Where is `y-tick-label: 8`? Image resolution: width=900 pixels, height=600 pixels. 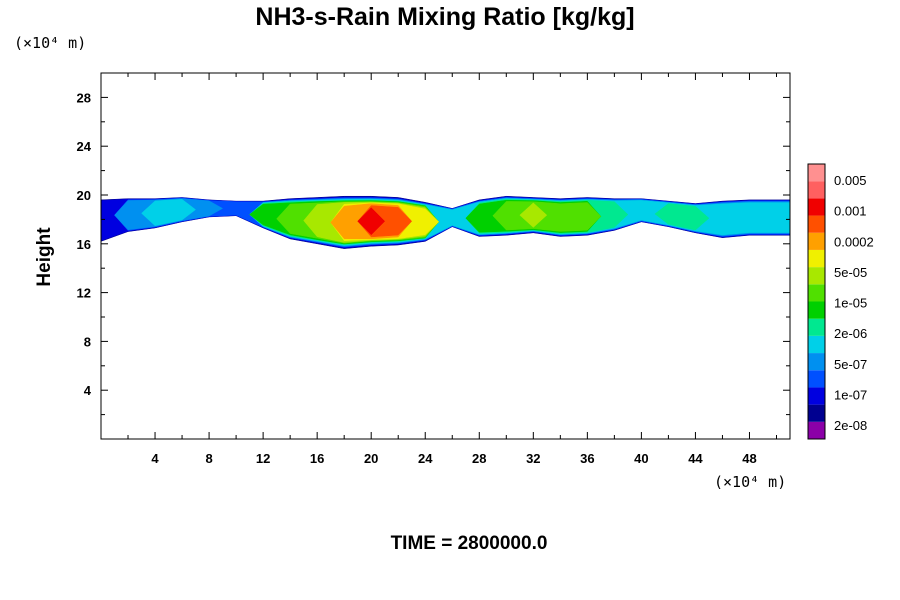 y-tick-label: 8 is located at coordinates (87, 341).